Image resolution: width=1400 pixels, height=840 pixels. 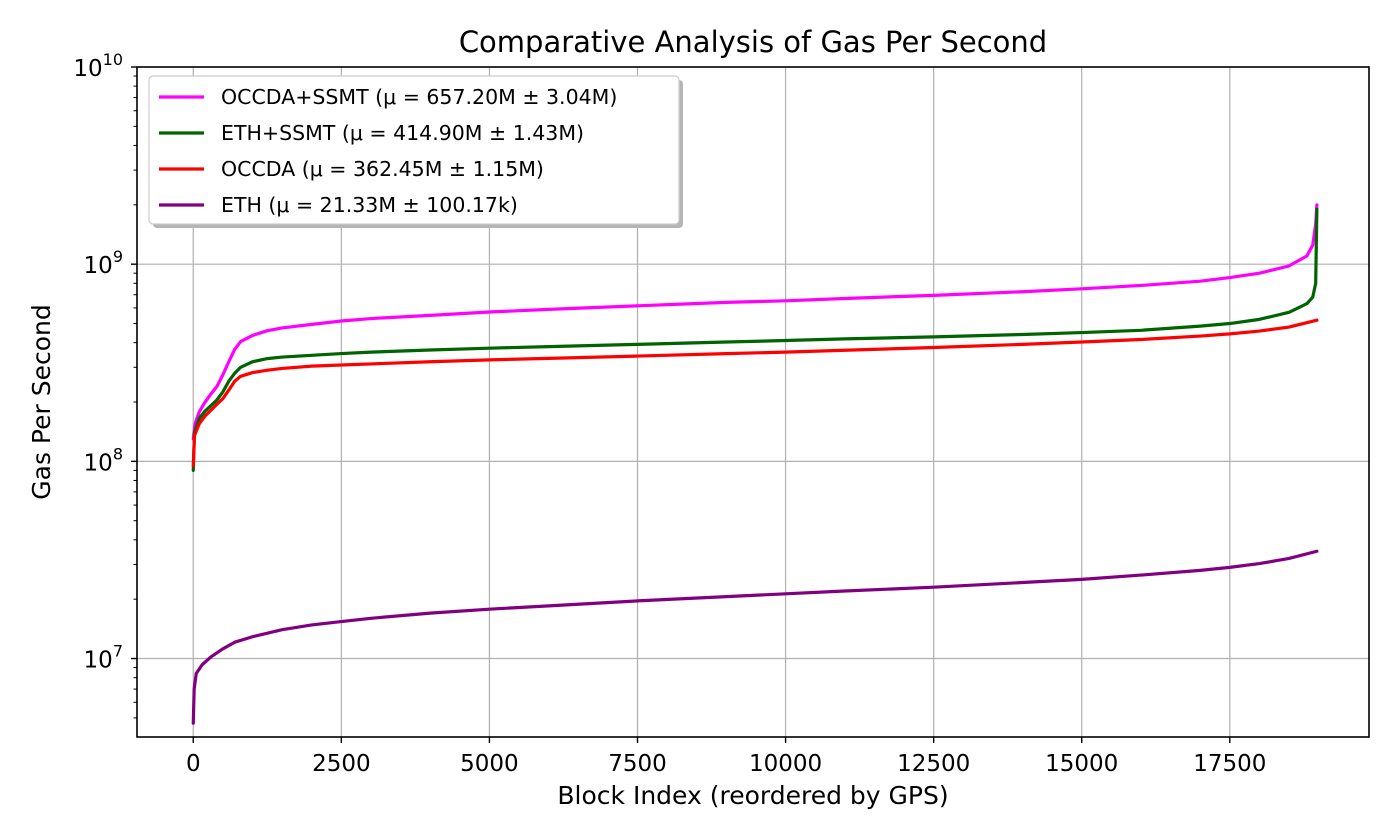 I want to click on chart-title: Comparative Analysis of Gas Per Second, so click(x=753, y=42).